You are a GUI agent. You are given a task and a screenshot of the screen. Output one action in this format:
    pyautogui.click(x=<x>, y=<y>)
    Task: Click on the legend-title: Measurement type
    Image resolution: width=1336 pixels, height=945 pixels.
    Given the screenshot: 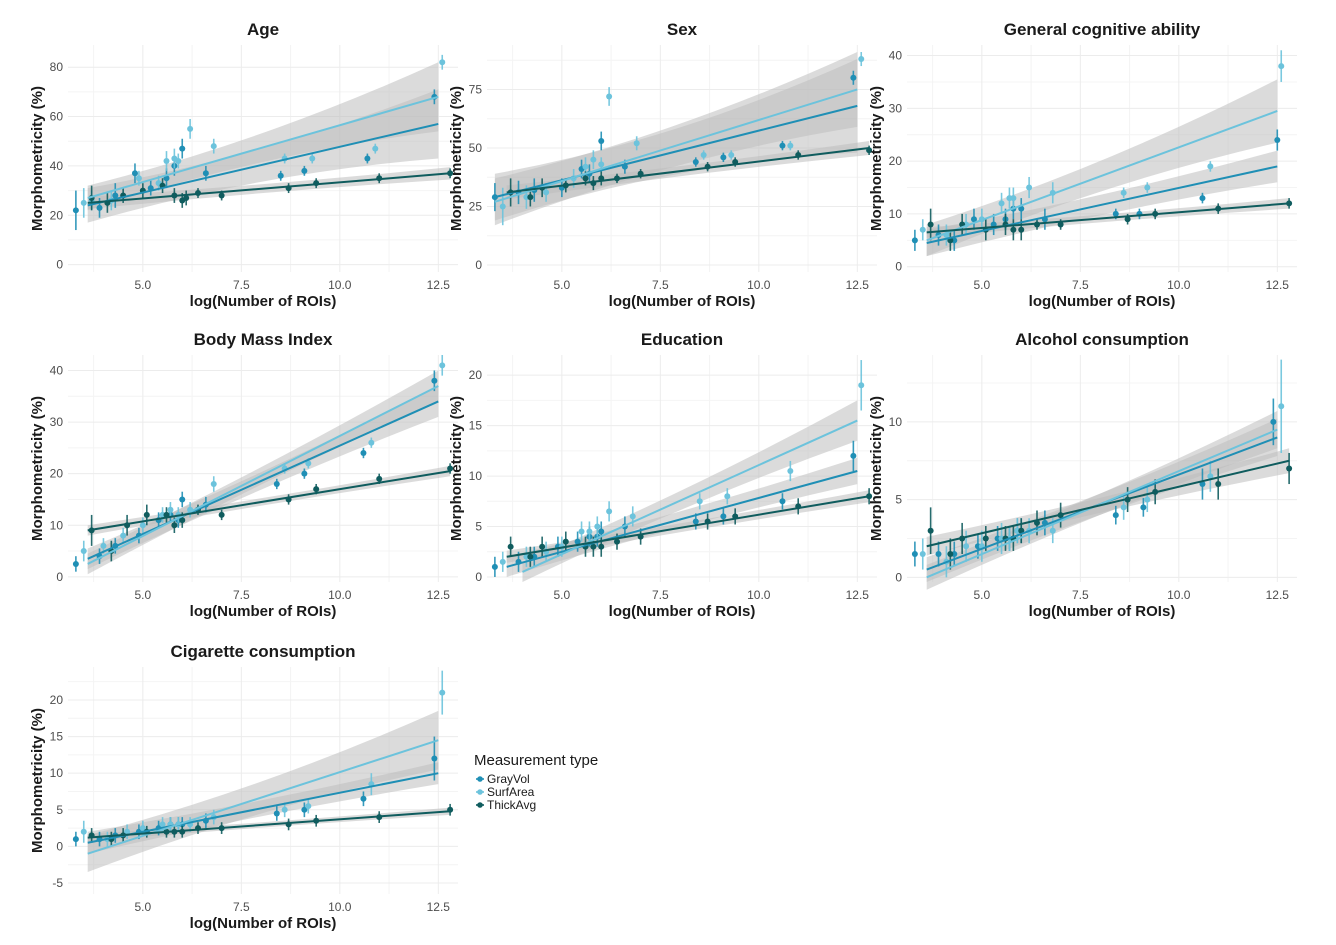 What is the action you would take?
    pyautogui.click(x=536, y=760)
    